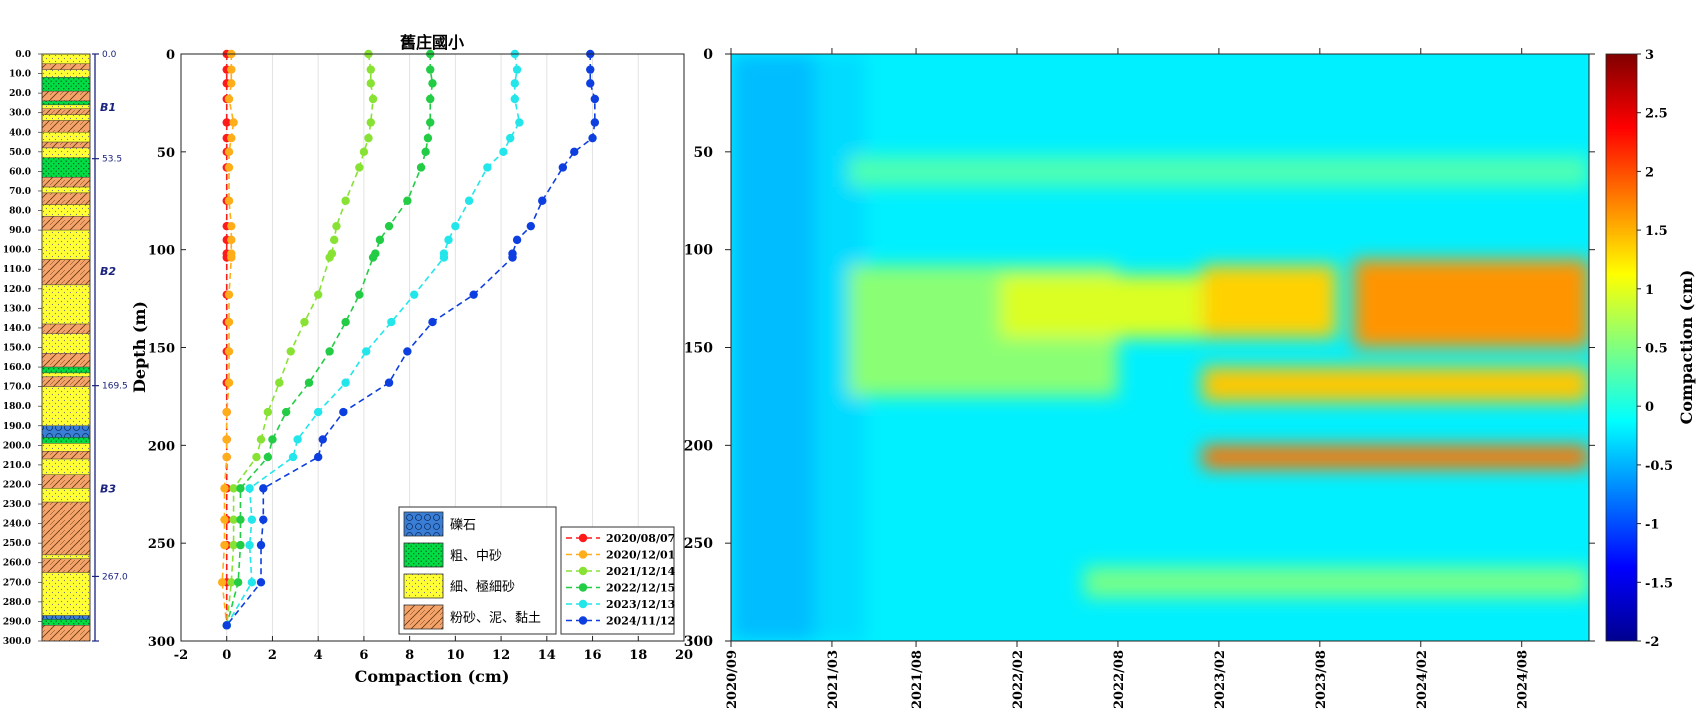 This screenshot has height=720, width=1701. Describe the element at coordinates (20, 94) in the screenshot. I see `column-tick-label: 20.0` at that location.